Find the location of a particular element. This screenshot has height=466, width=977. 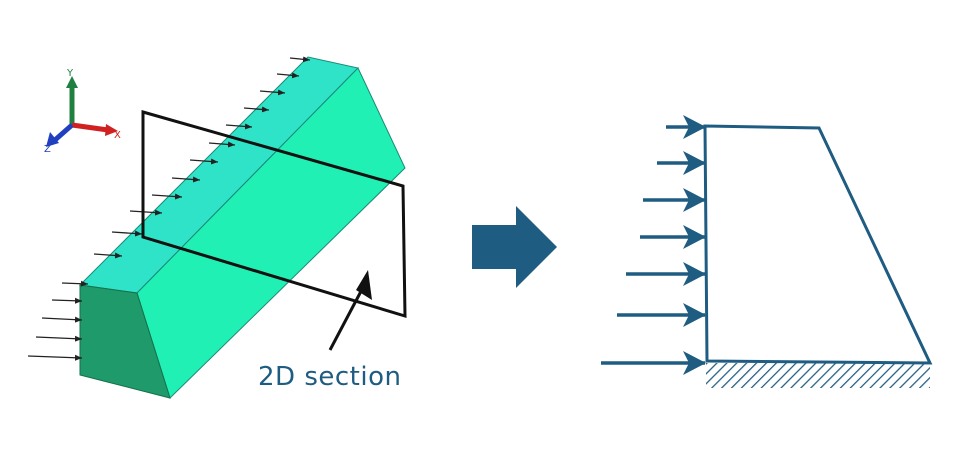

axis-y-label: Y is located at coordinates (70, 73).